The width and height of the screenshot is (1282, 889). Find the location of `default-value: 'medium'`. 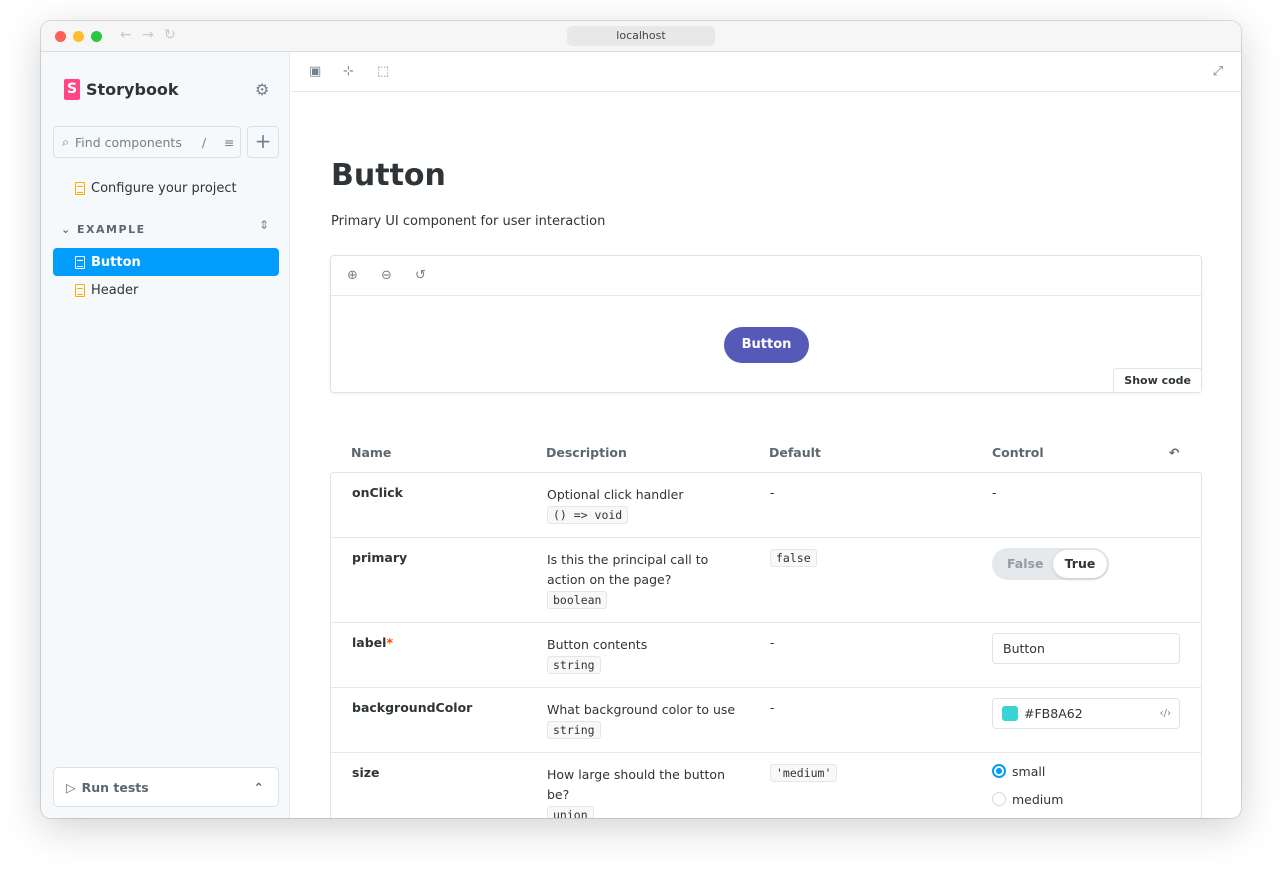

default-value: 'medium' is located at coordinates (804, 773).